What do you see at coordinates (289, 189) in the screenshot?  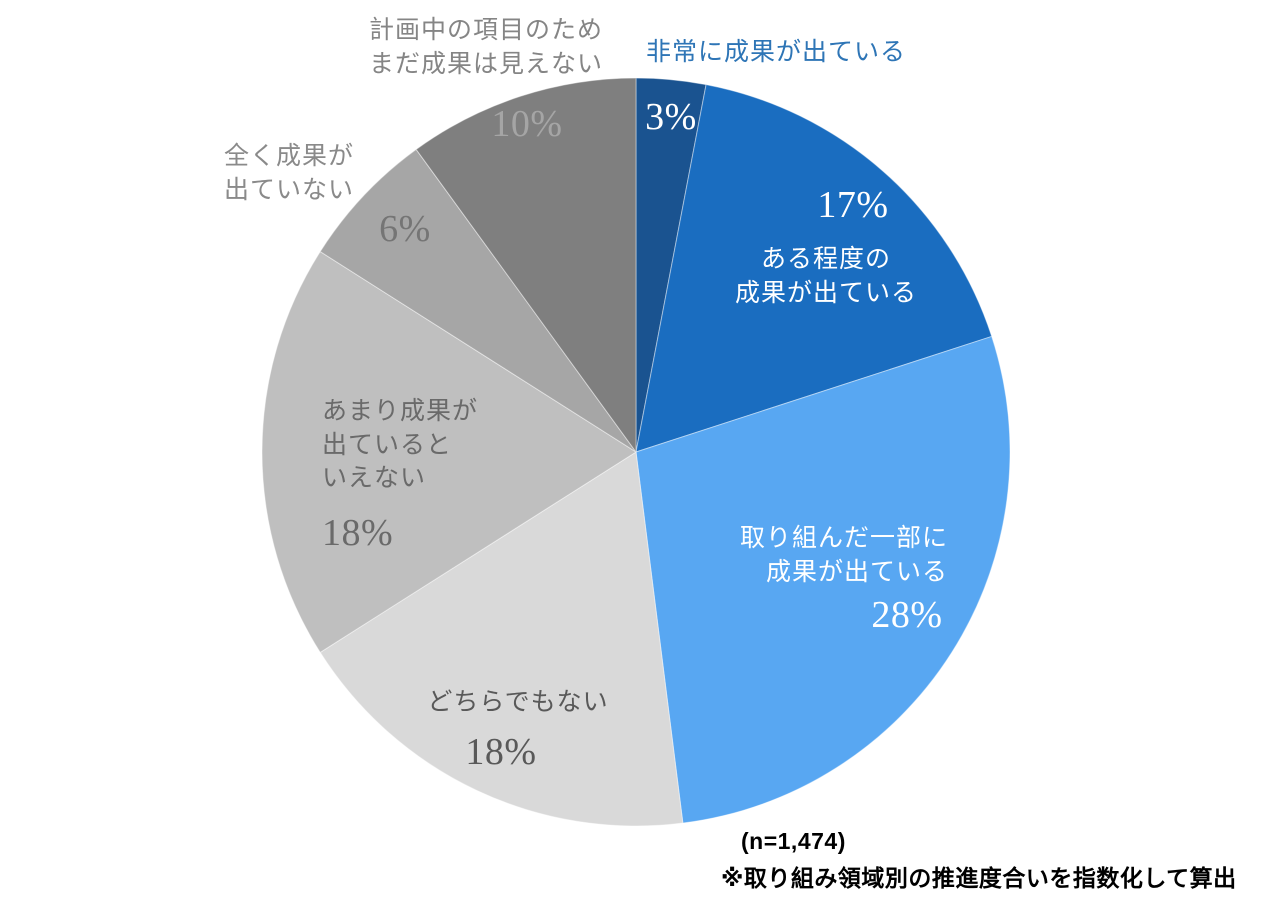 I see `label-line: 出ていない` at bounding box center [289, 189].